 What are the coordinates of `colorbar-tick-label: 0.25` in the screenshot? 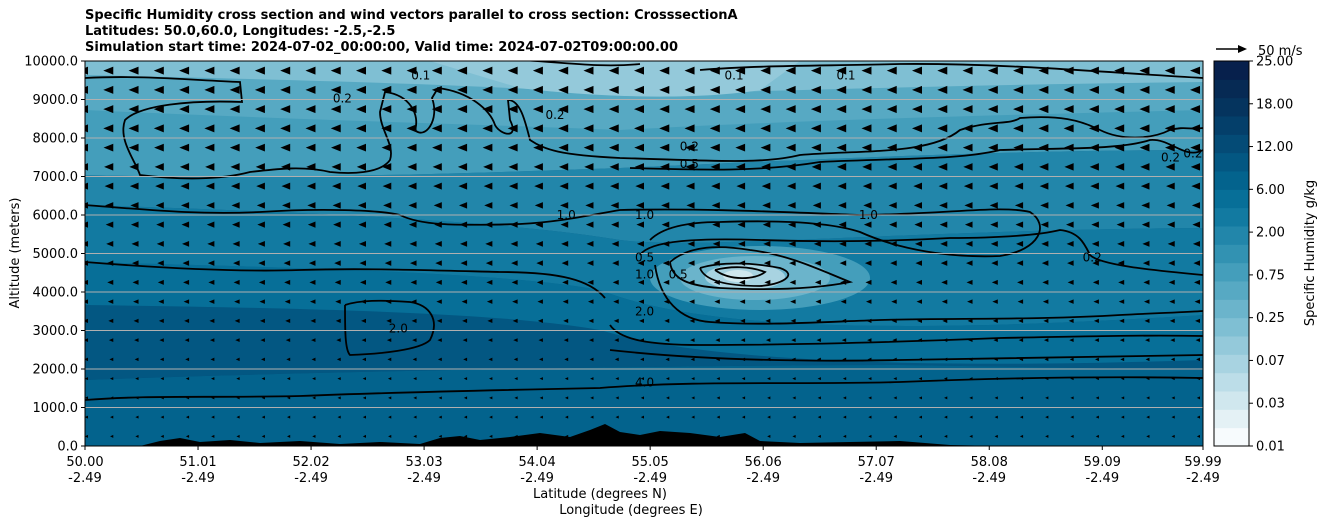 It's located at (1270, 318).